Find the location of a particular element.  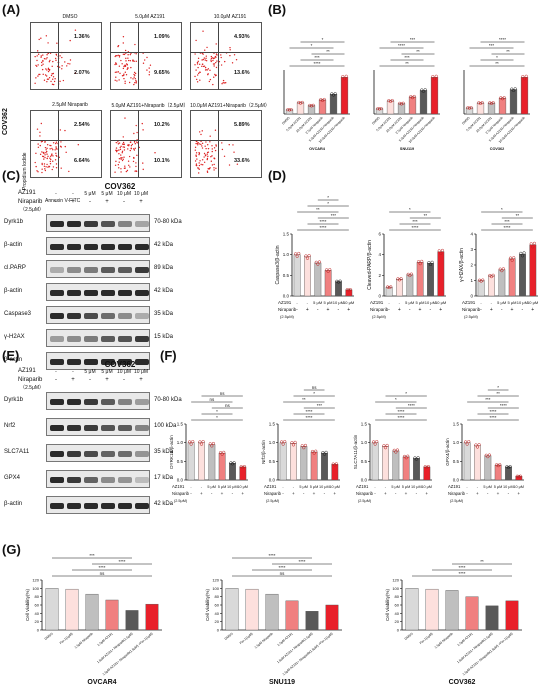

flow-lower-right-value: 10.1% is located at coordinates (162, 161).